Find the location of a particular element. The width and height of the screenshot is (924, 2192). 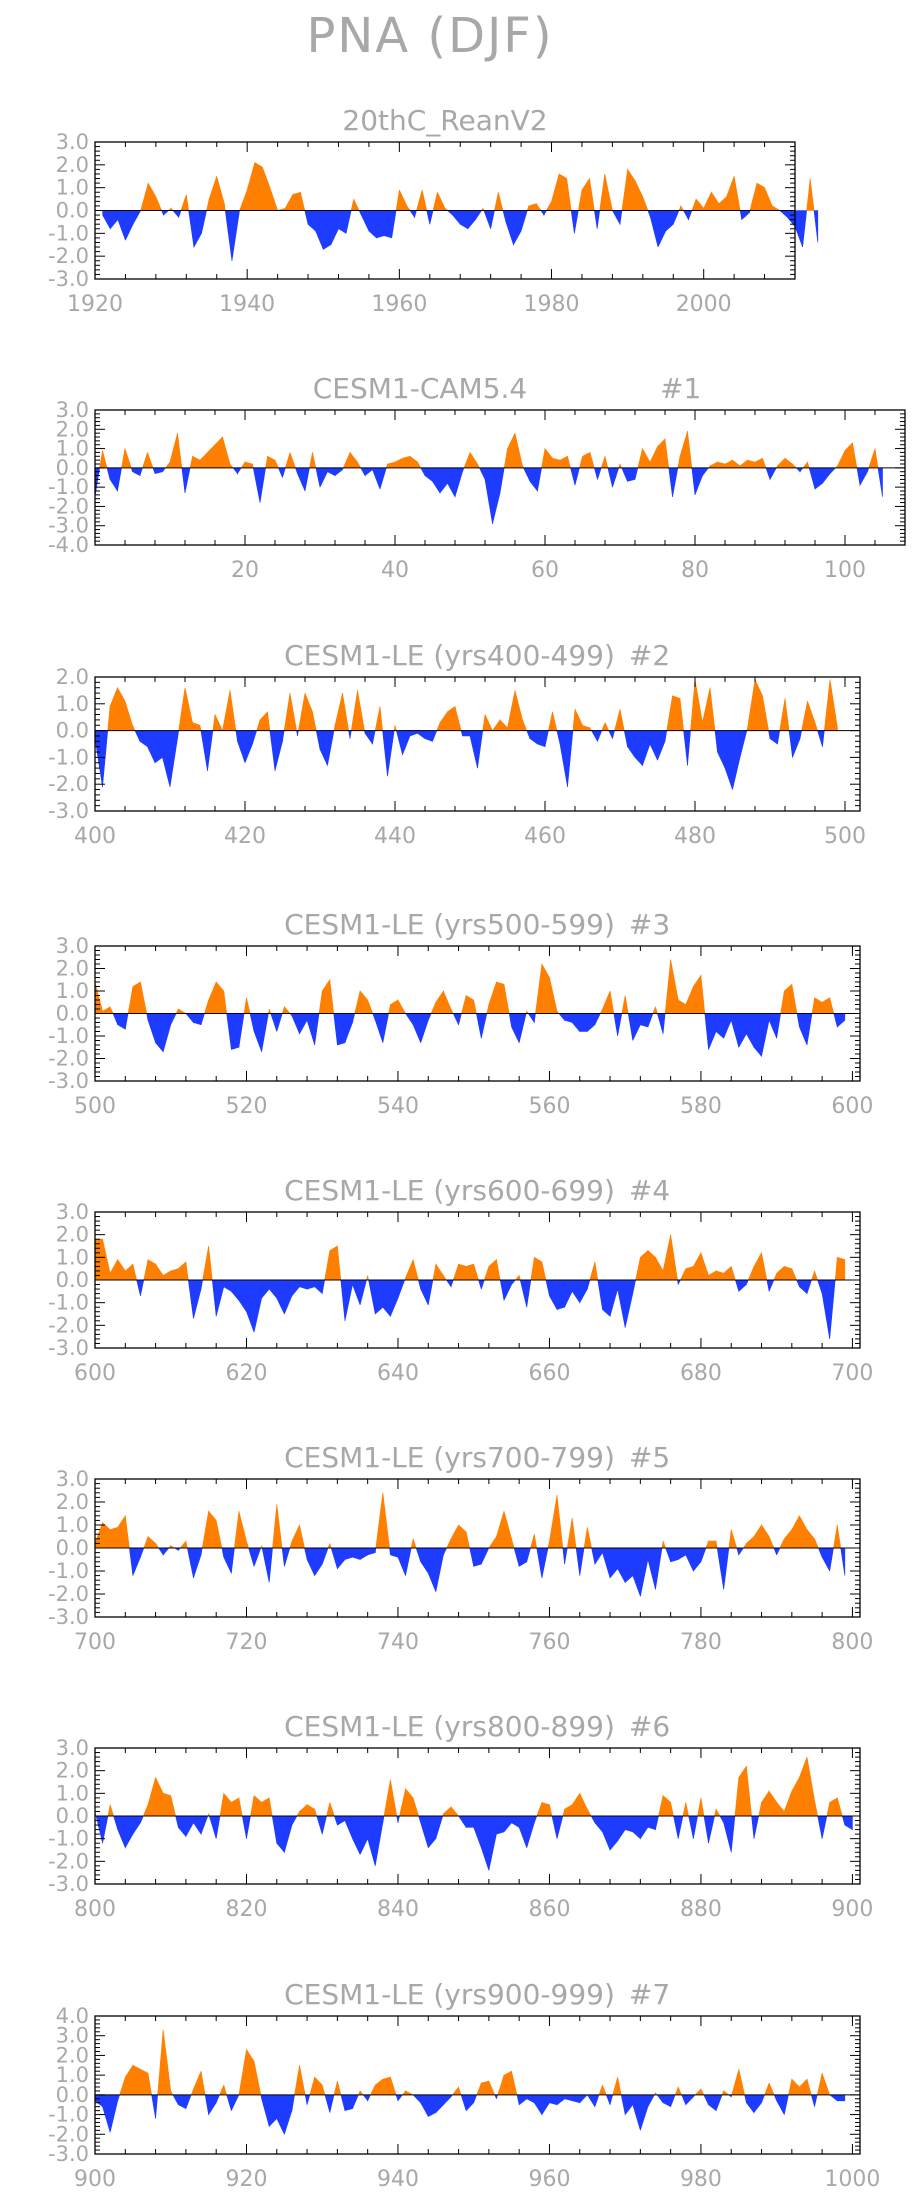

panel-run-label: #7 is located at coordinates (649, 1994).